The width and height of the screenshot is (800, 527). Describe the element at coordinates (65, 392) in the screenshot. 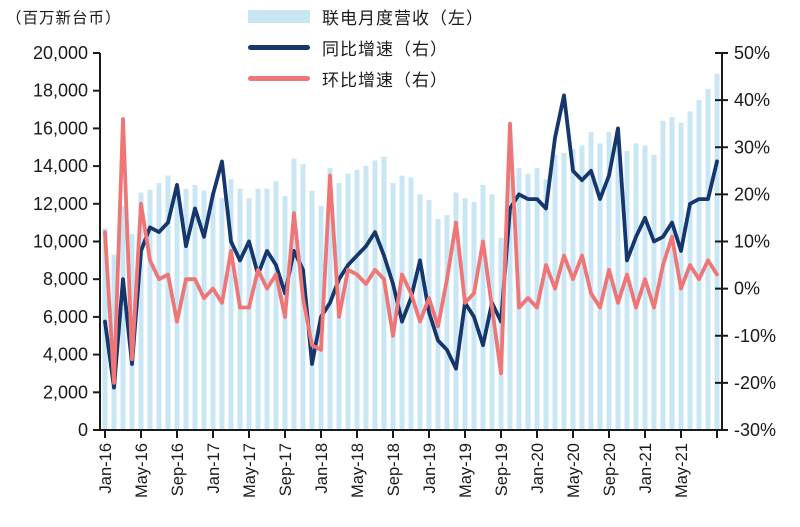

I see `left-tick-label: 2,000` at that location.